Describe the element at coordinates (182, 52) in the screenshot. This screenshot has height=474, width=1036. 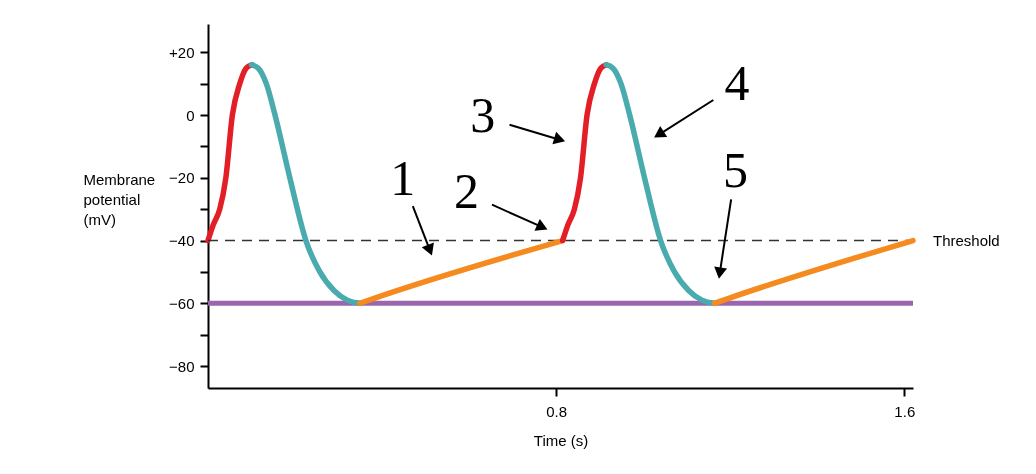
I see `y-tick-label: +20` at that location.